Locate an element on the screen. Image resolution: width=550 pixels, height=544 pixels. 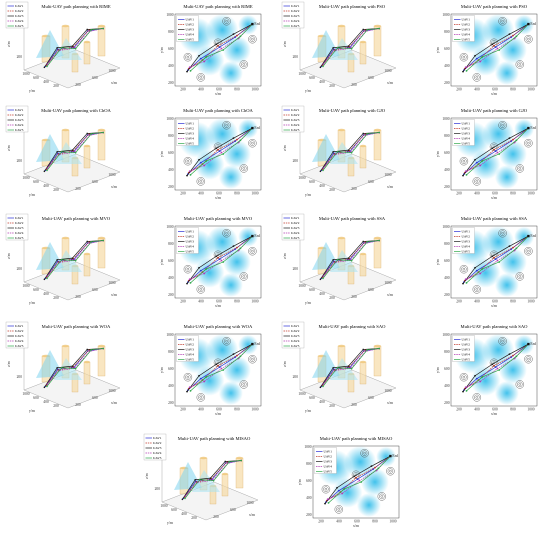
subplot-title: Multi-UAV path planning with SSA is located at coordinates (352, 218).